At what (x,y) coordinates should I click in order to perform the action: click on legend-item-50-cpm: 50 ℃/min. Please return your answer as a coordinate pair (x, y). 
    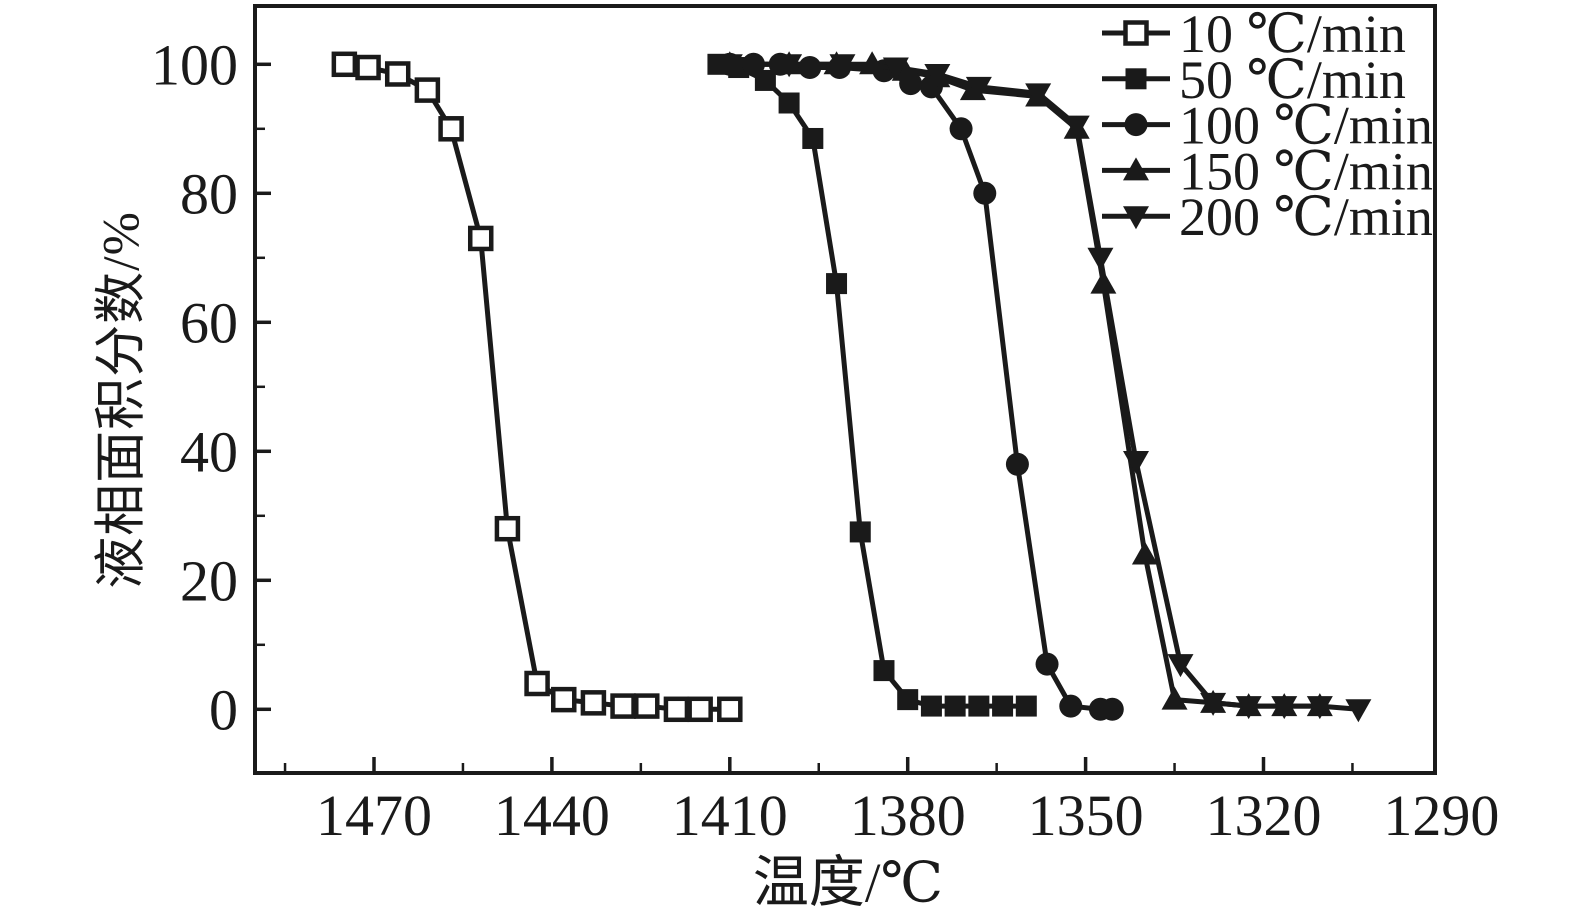
    Looking at the image, I should click on (1254, 80).